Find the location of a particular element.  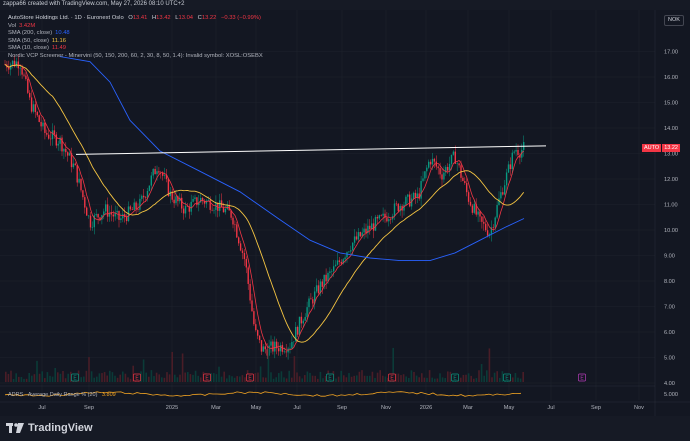

high-label: H is located at coordinates (154, 18).